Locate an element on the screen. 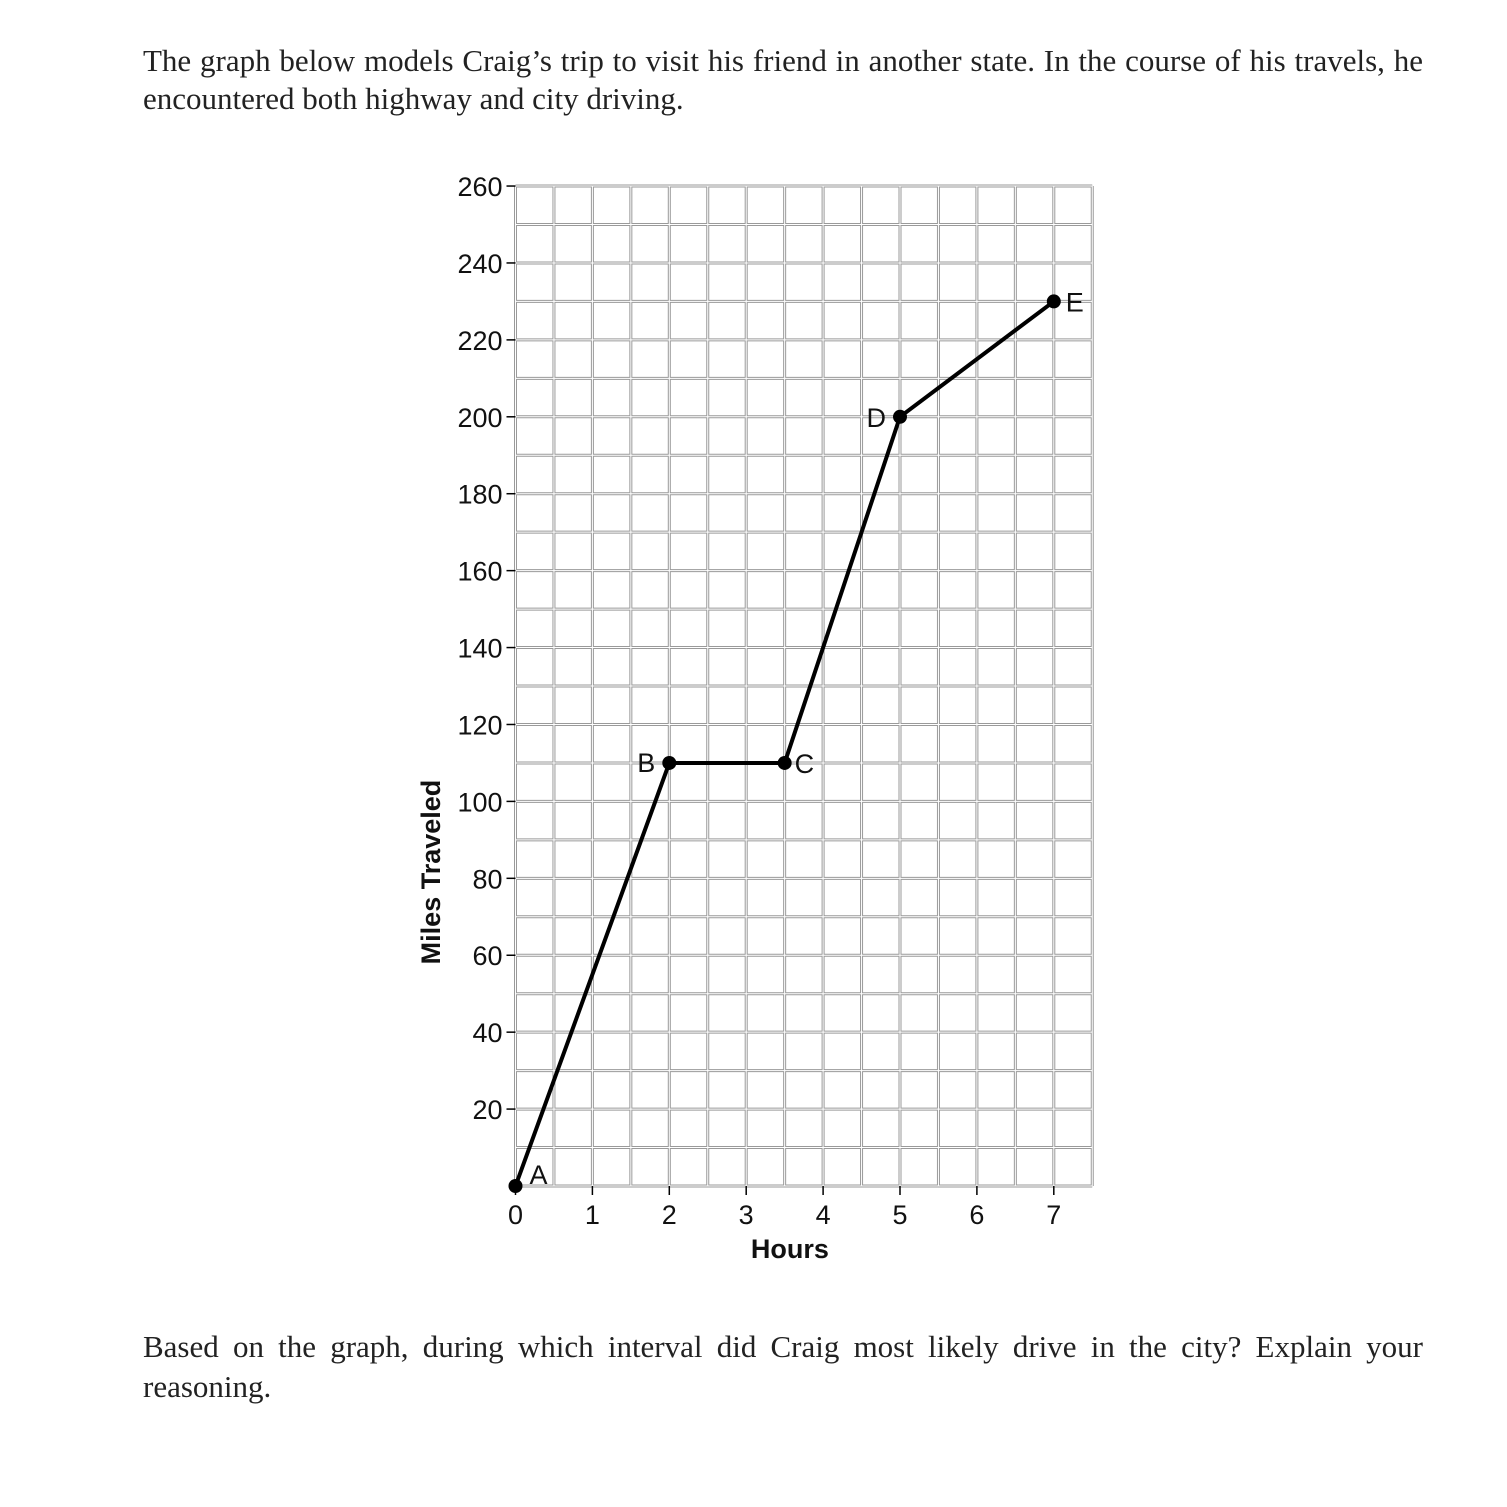 The image size is (1507, 1507). x-tick-label: 0 is located at coordinates (515, 1215).